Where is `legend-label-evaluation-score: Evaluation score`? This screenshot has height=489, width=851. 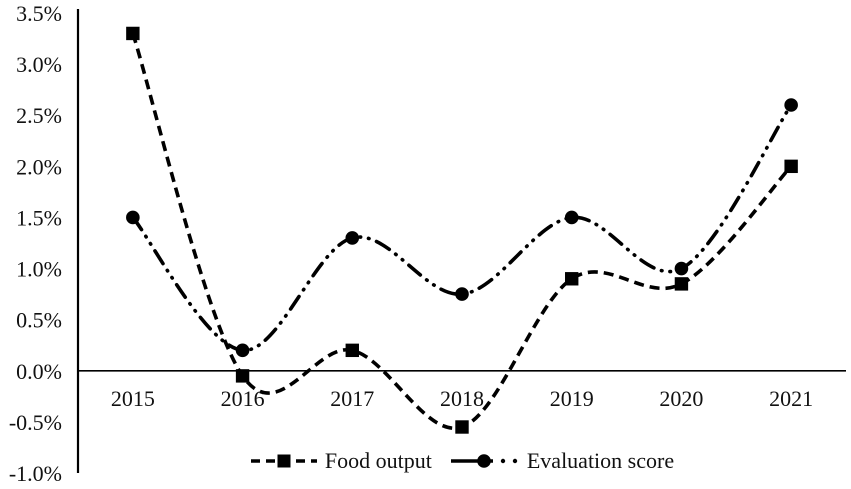 legend-label-evaluation-score: Evaluation score is located at coordinates (600, 460).